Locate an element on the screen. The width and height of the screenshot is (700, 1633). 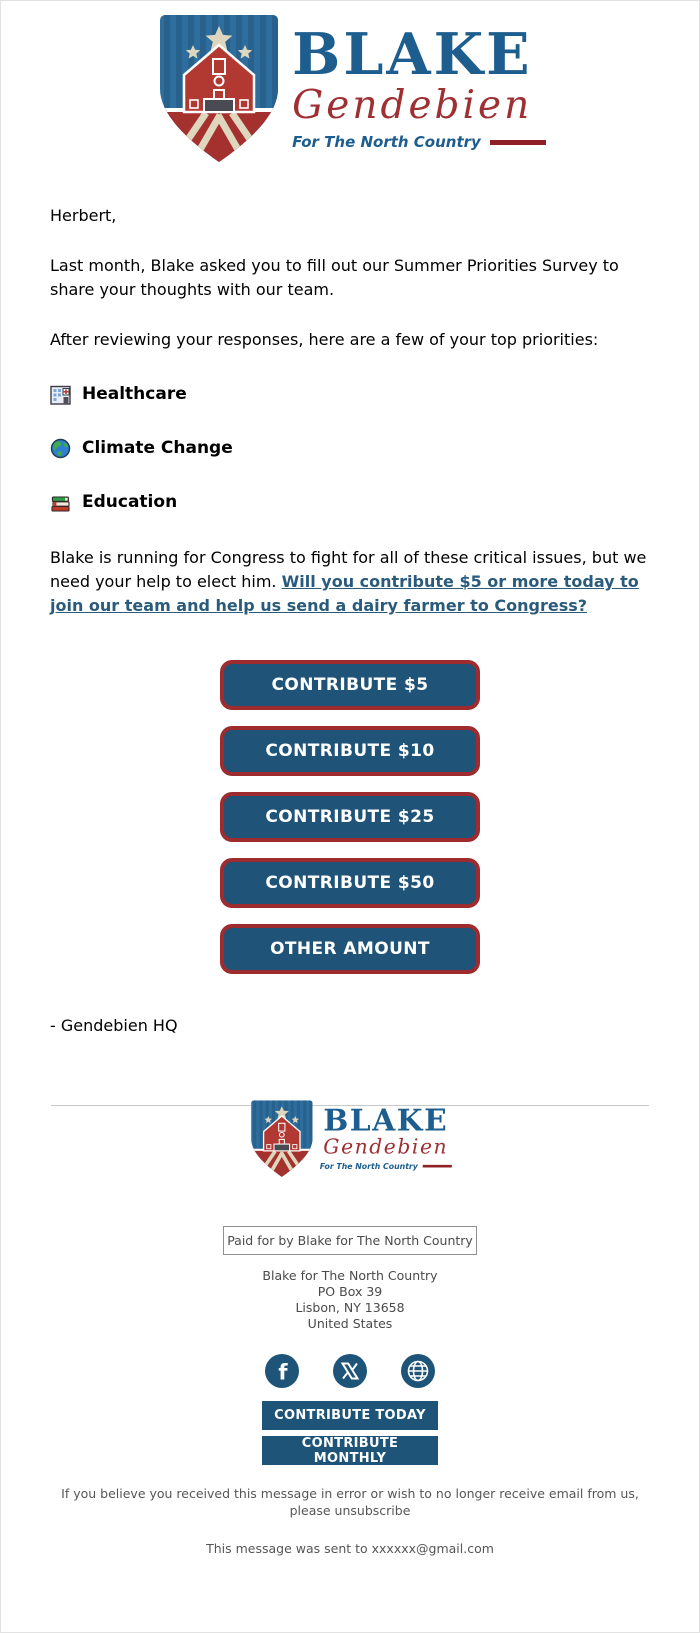
footer-logo-text: BLAKE Gendebien For The North Country is located at coordinates (386, 1138).